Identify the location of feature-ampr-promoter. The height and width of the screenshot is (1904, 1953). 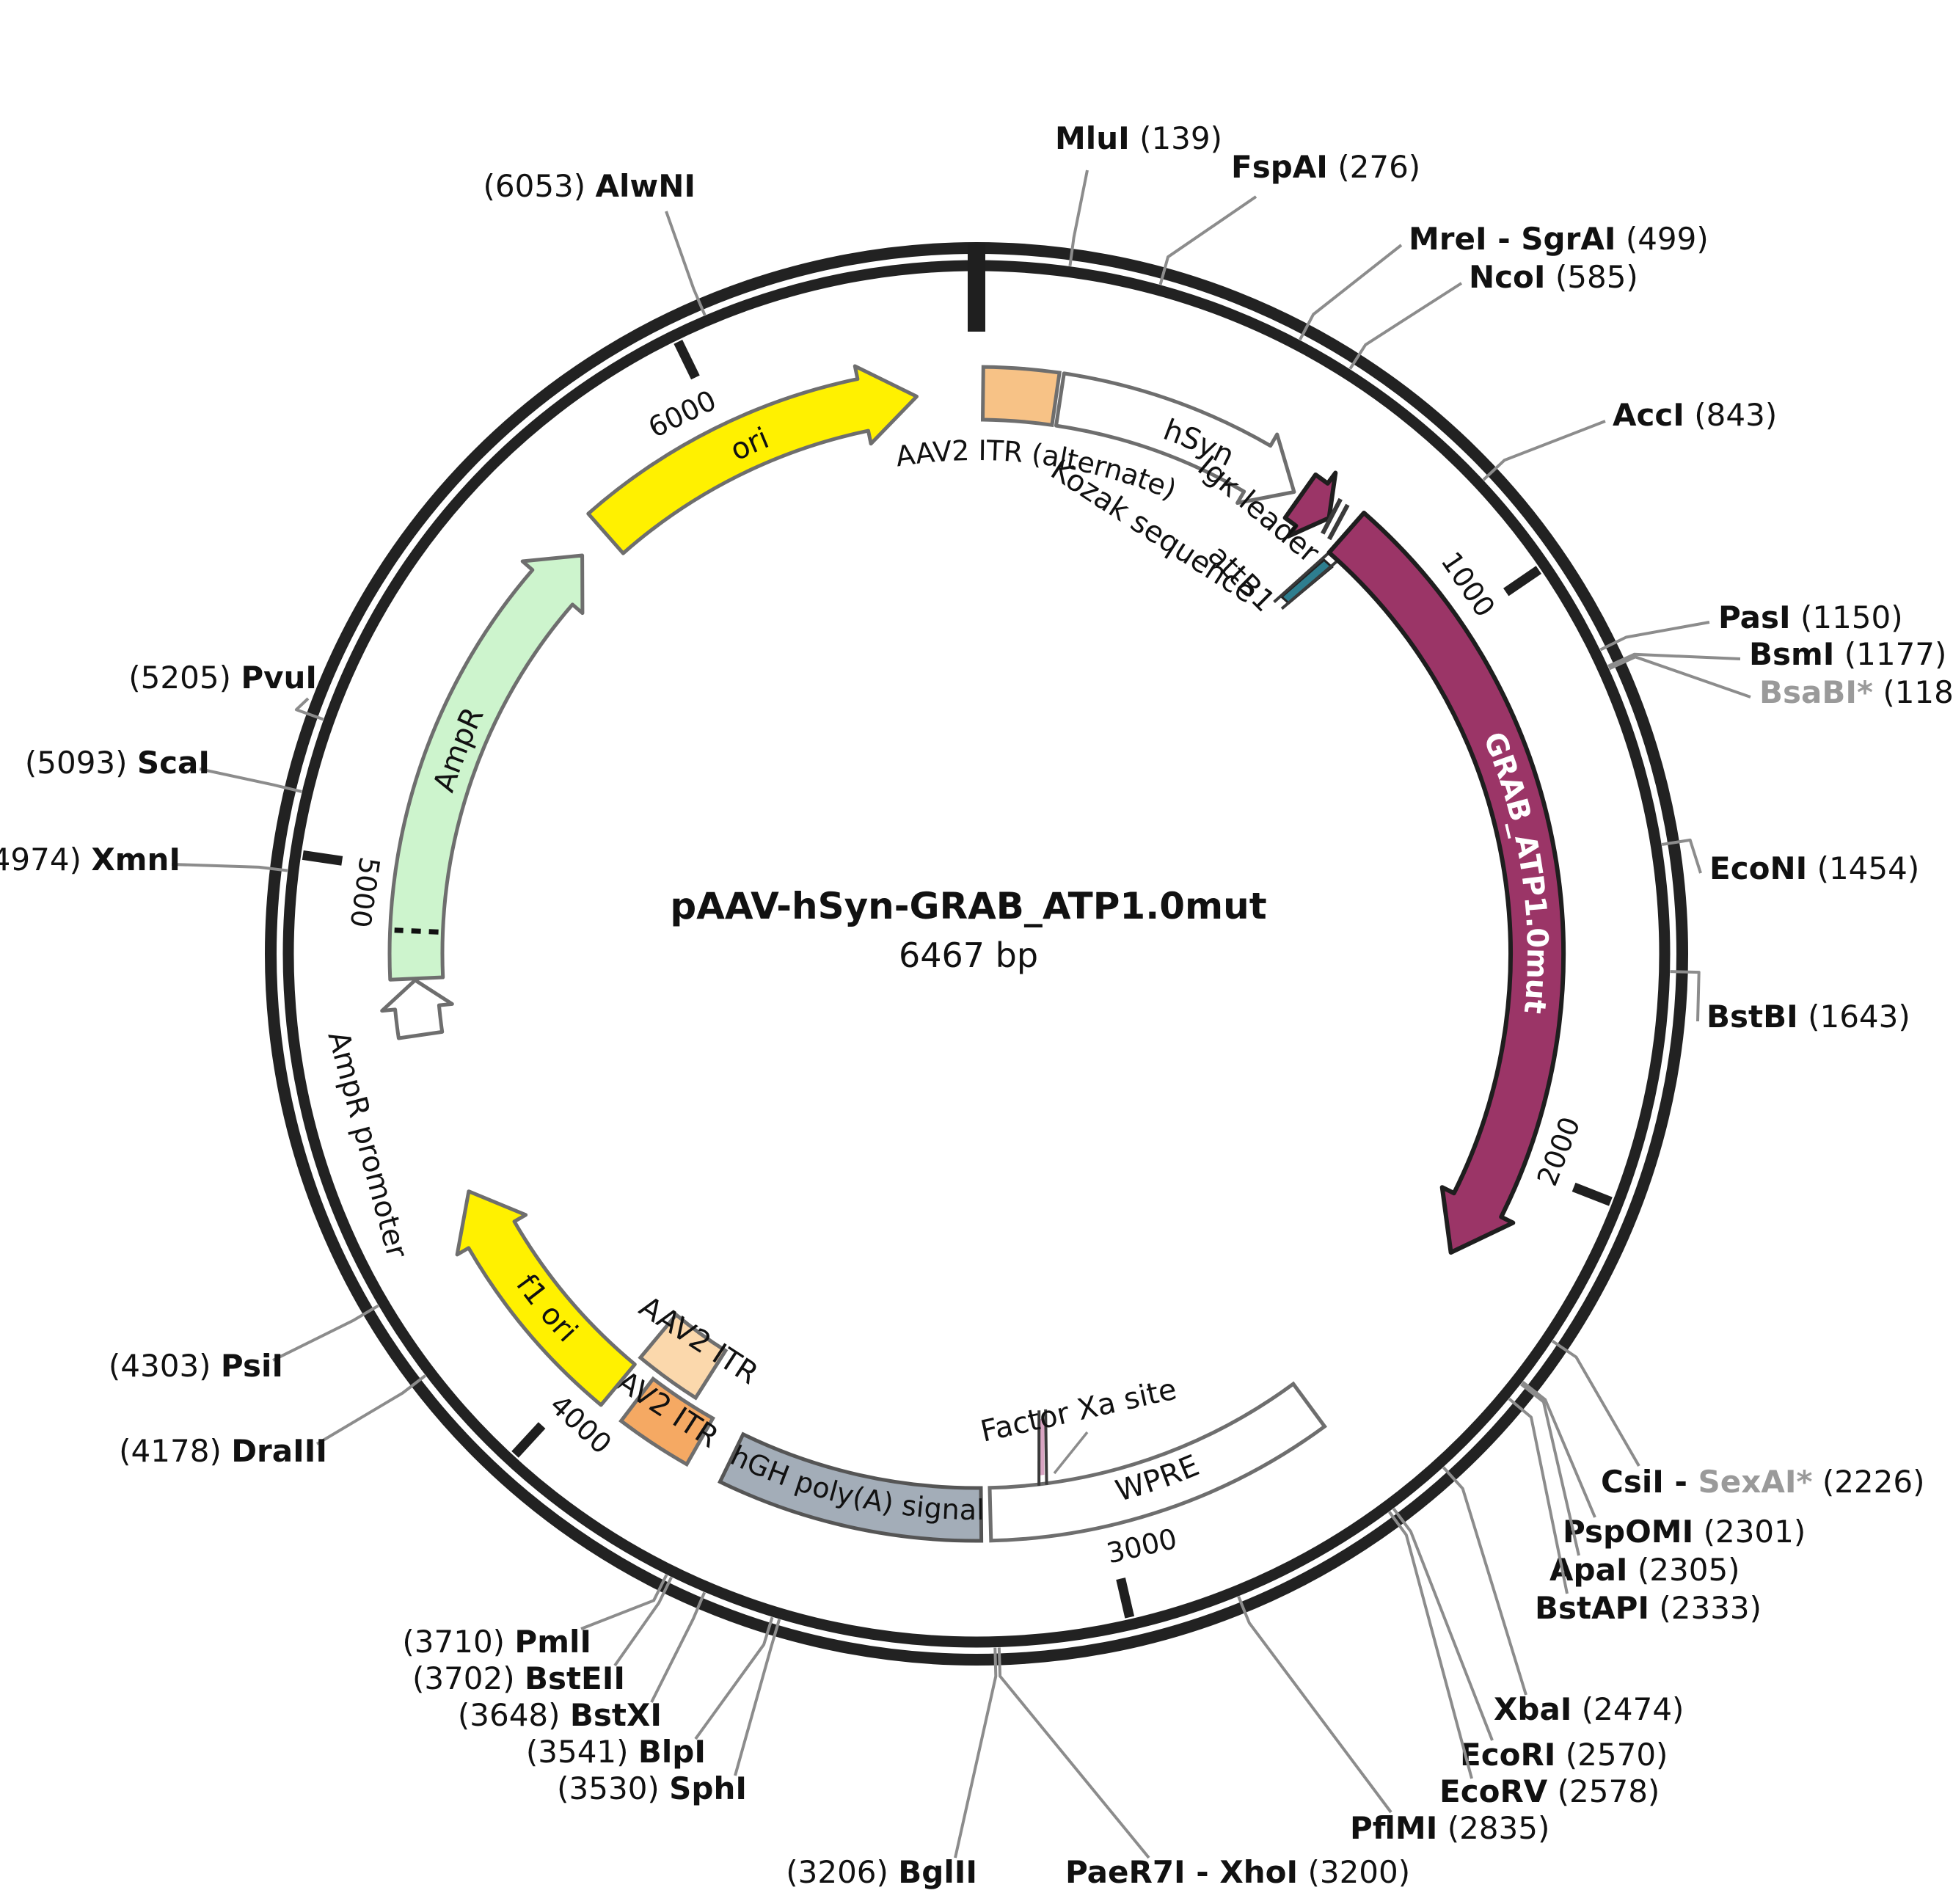
(417, 1009).